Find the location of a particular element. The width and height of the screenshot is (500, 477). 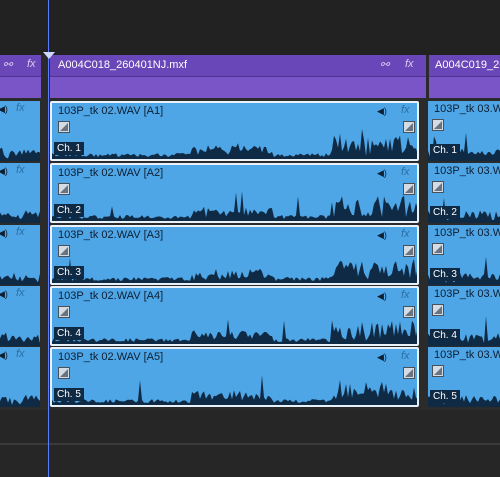

audio-clip-right: 103P_tk 03.WAV Ch. 3 is located at coordinates (464, 255).